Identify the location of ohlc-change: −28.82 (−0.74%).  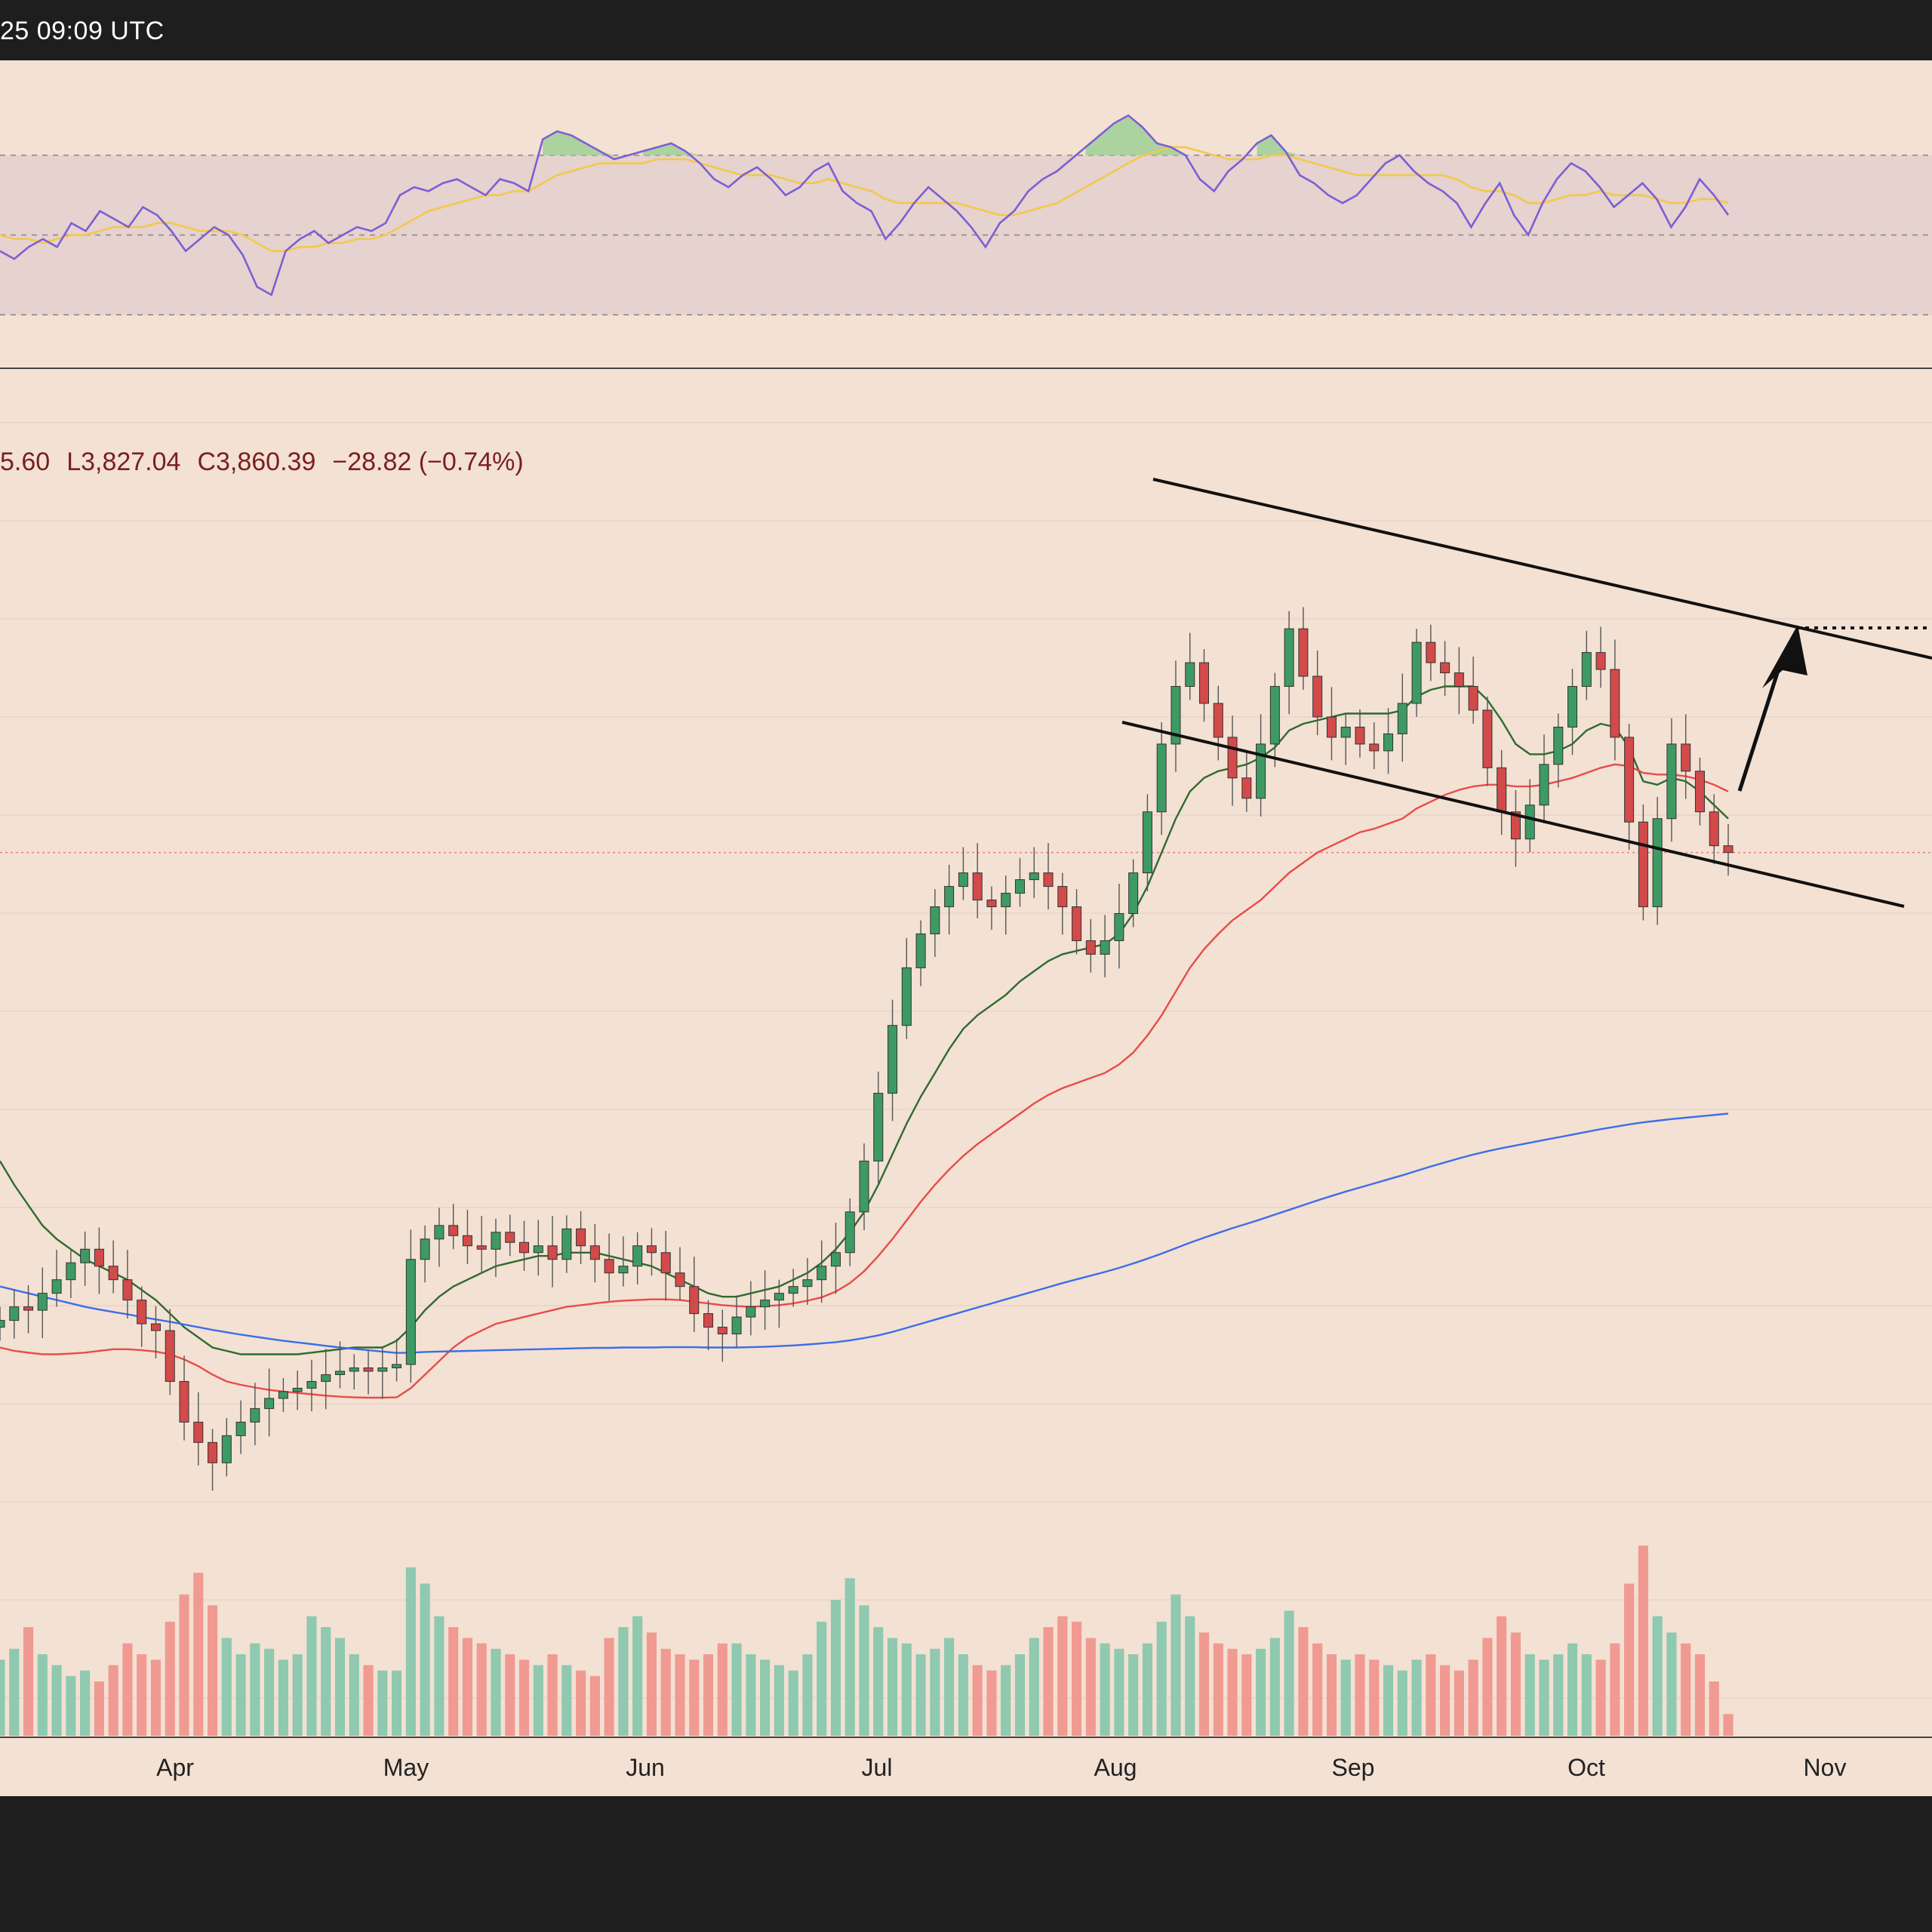
(428, 462).